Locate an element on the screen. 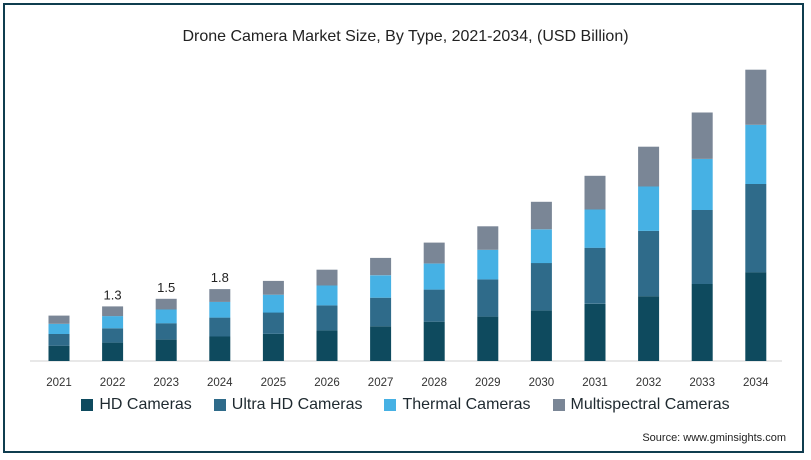 The image size is (811, 460). x-tick-label-2033: 2033 is located at coordinates (702, 383).